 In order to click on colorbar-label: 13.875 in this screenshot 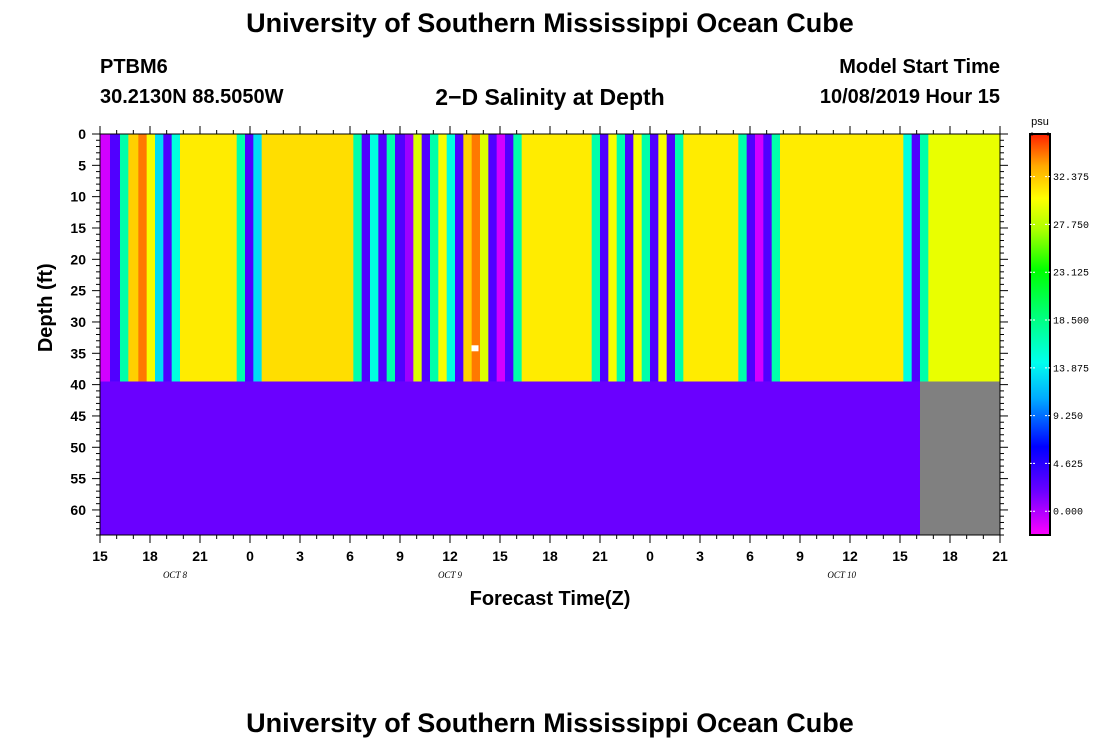, I will do `click(1071, 369)`.